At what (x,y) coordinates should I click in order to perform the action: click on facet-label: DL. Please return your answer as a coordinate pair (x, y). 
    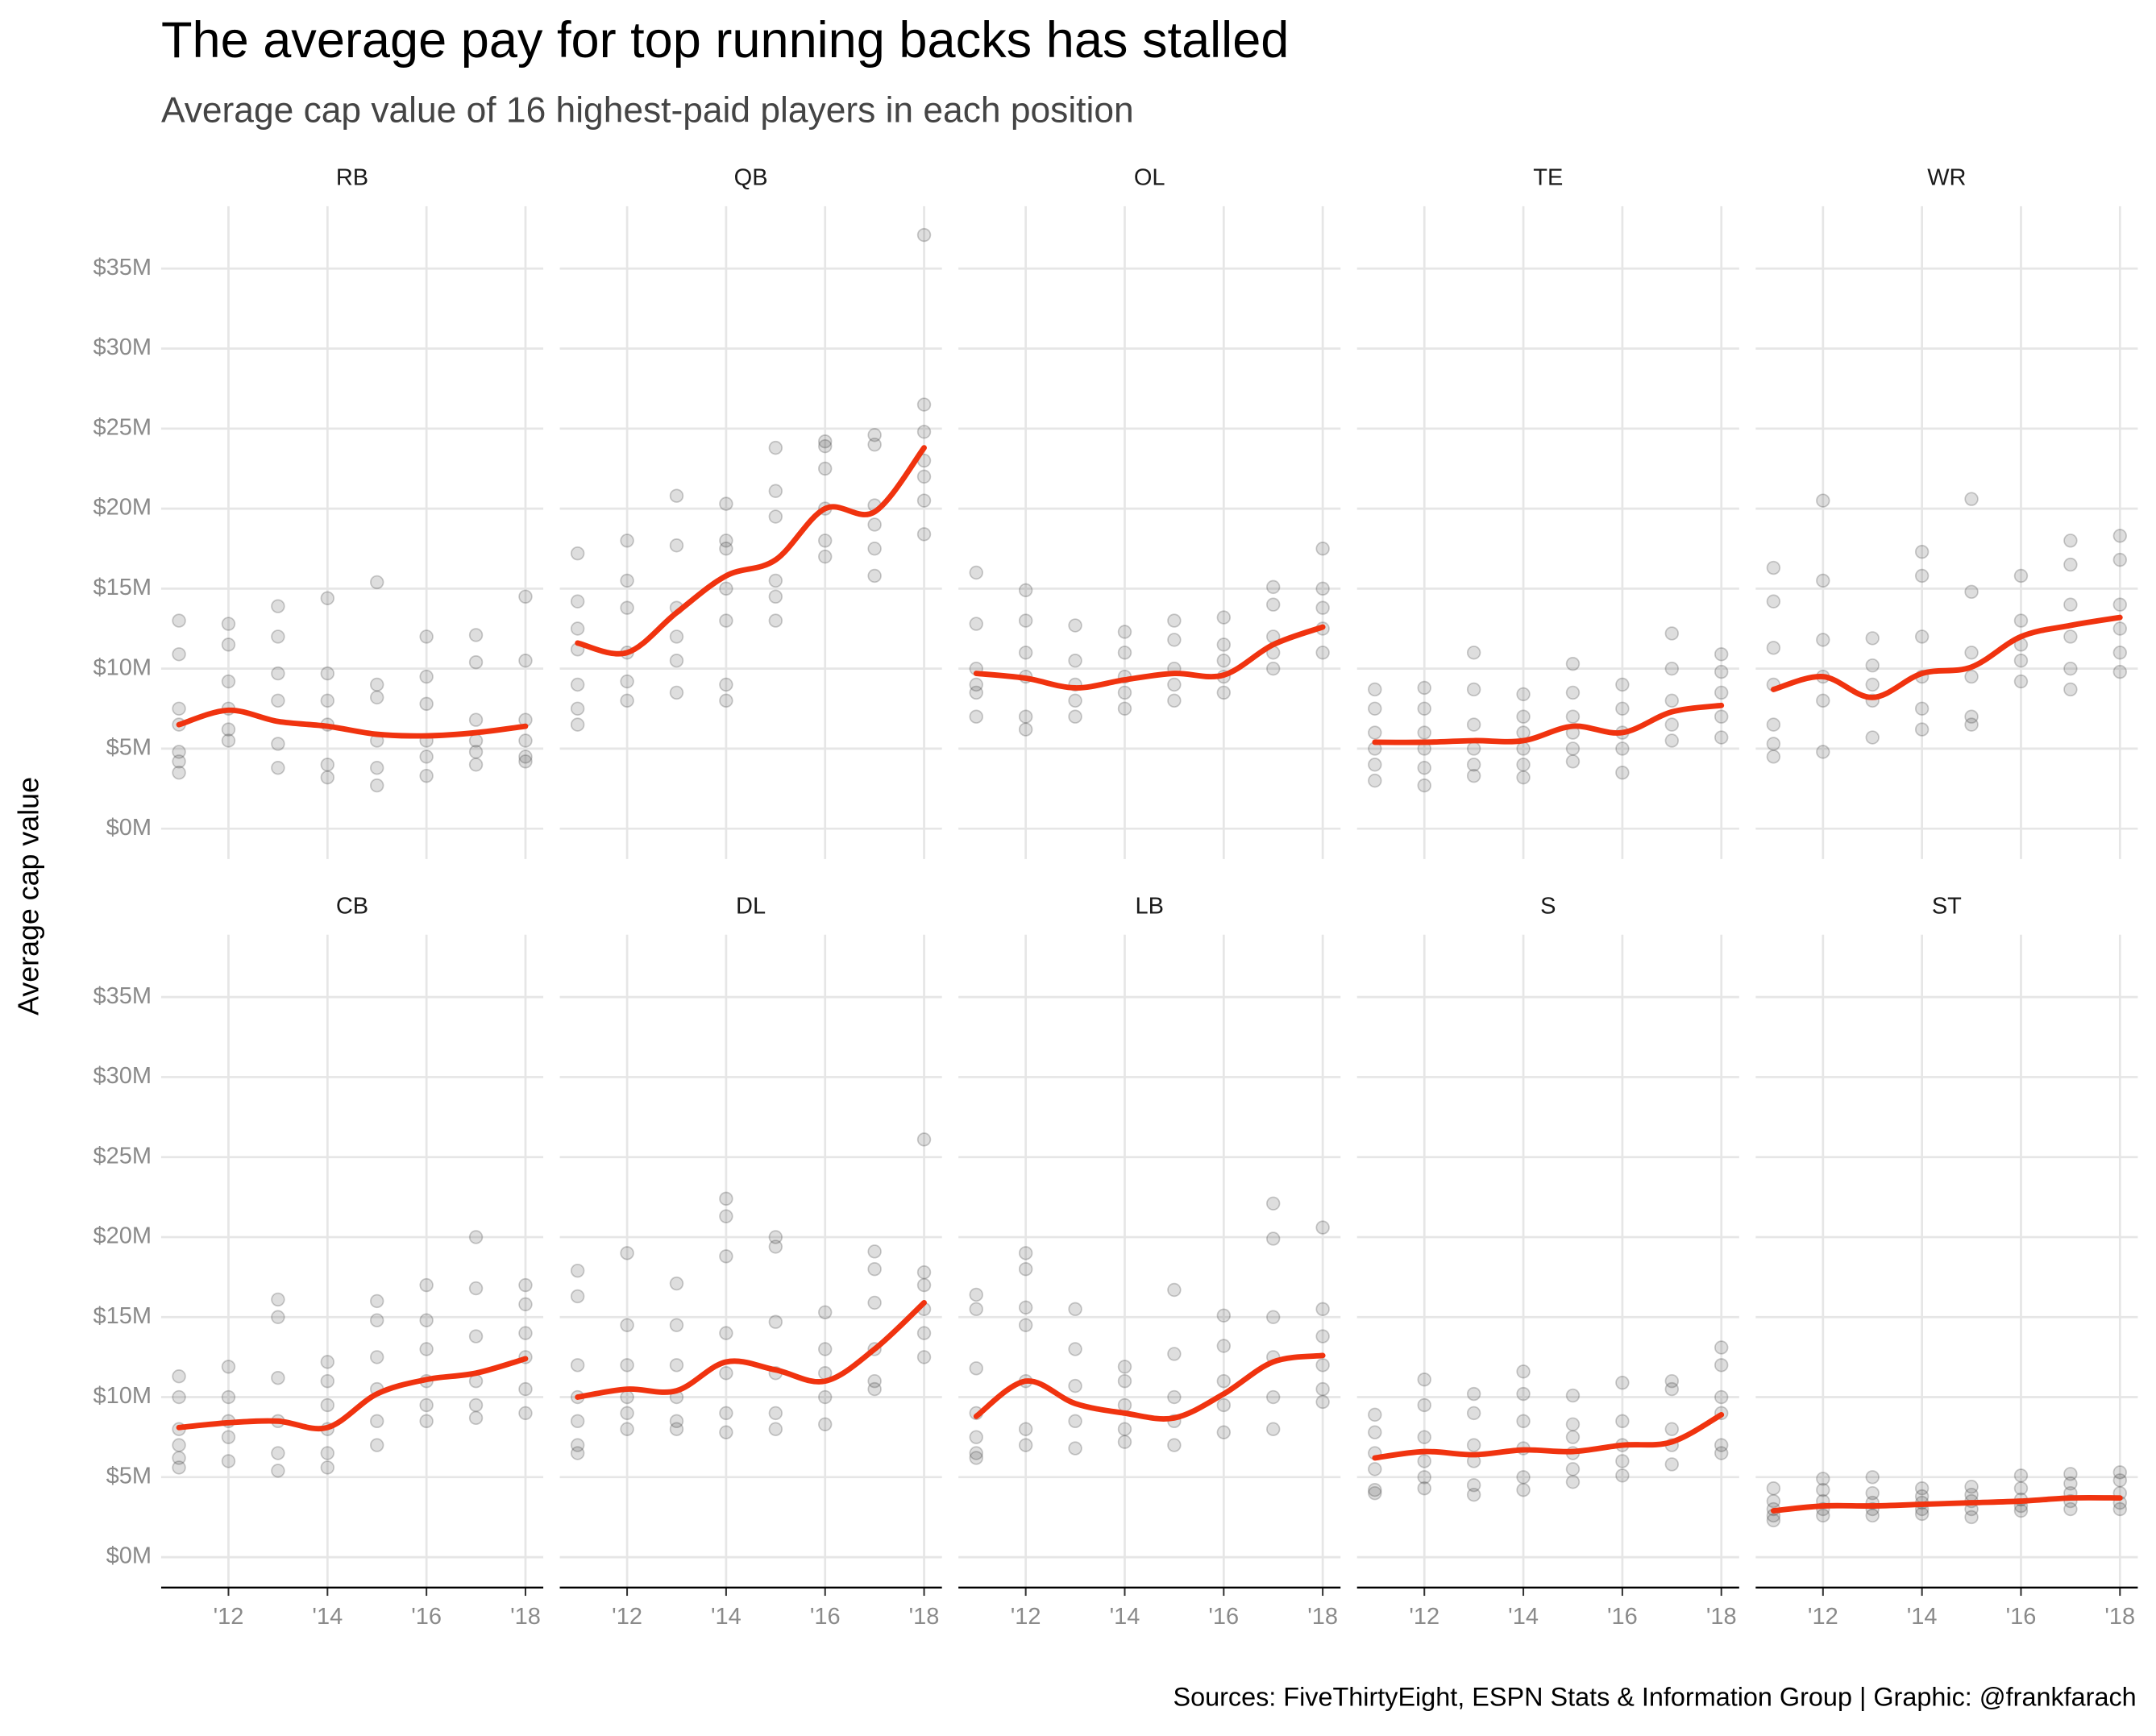
    Looking at the image, I should click on (751, 906).